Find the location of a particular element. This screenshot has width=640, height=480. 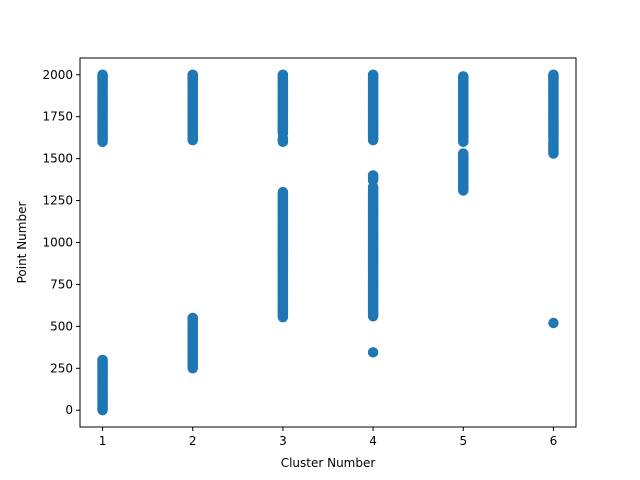

x-tick-label: 6 is located at coordinates (554, 441).